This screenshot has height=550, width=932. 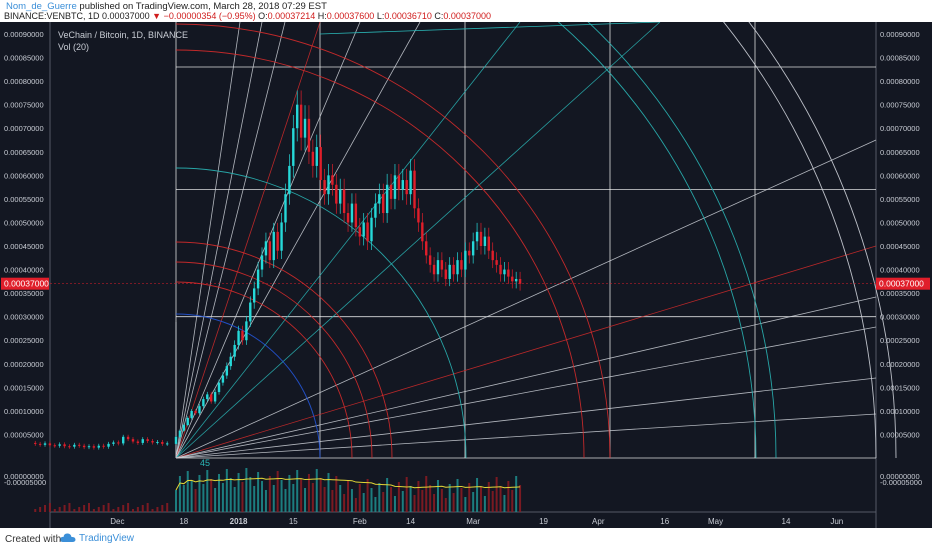 I want to click on right-axis-tick-label: 0.00085000, so click(x=900, y=58).